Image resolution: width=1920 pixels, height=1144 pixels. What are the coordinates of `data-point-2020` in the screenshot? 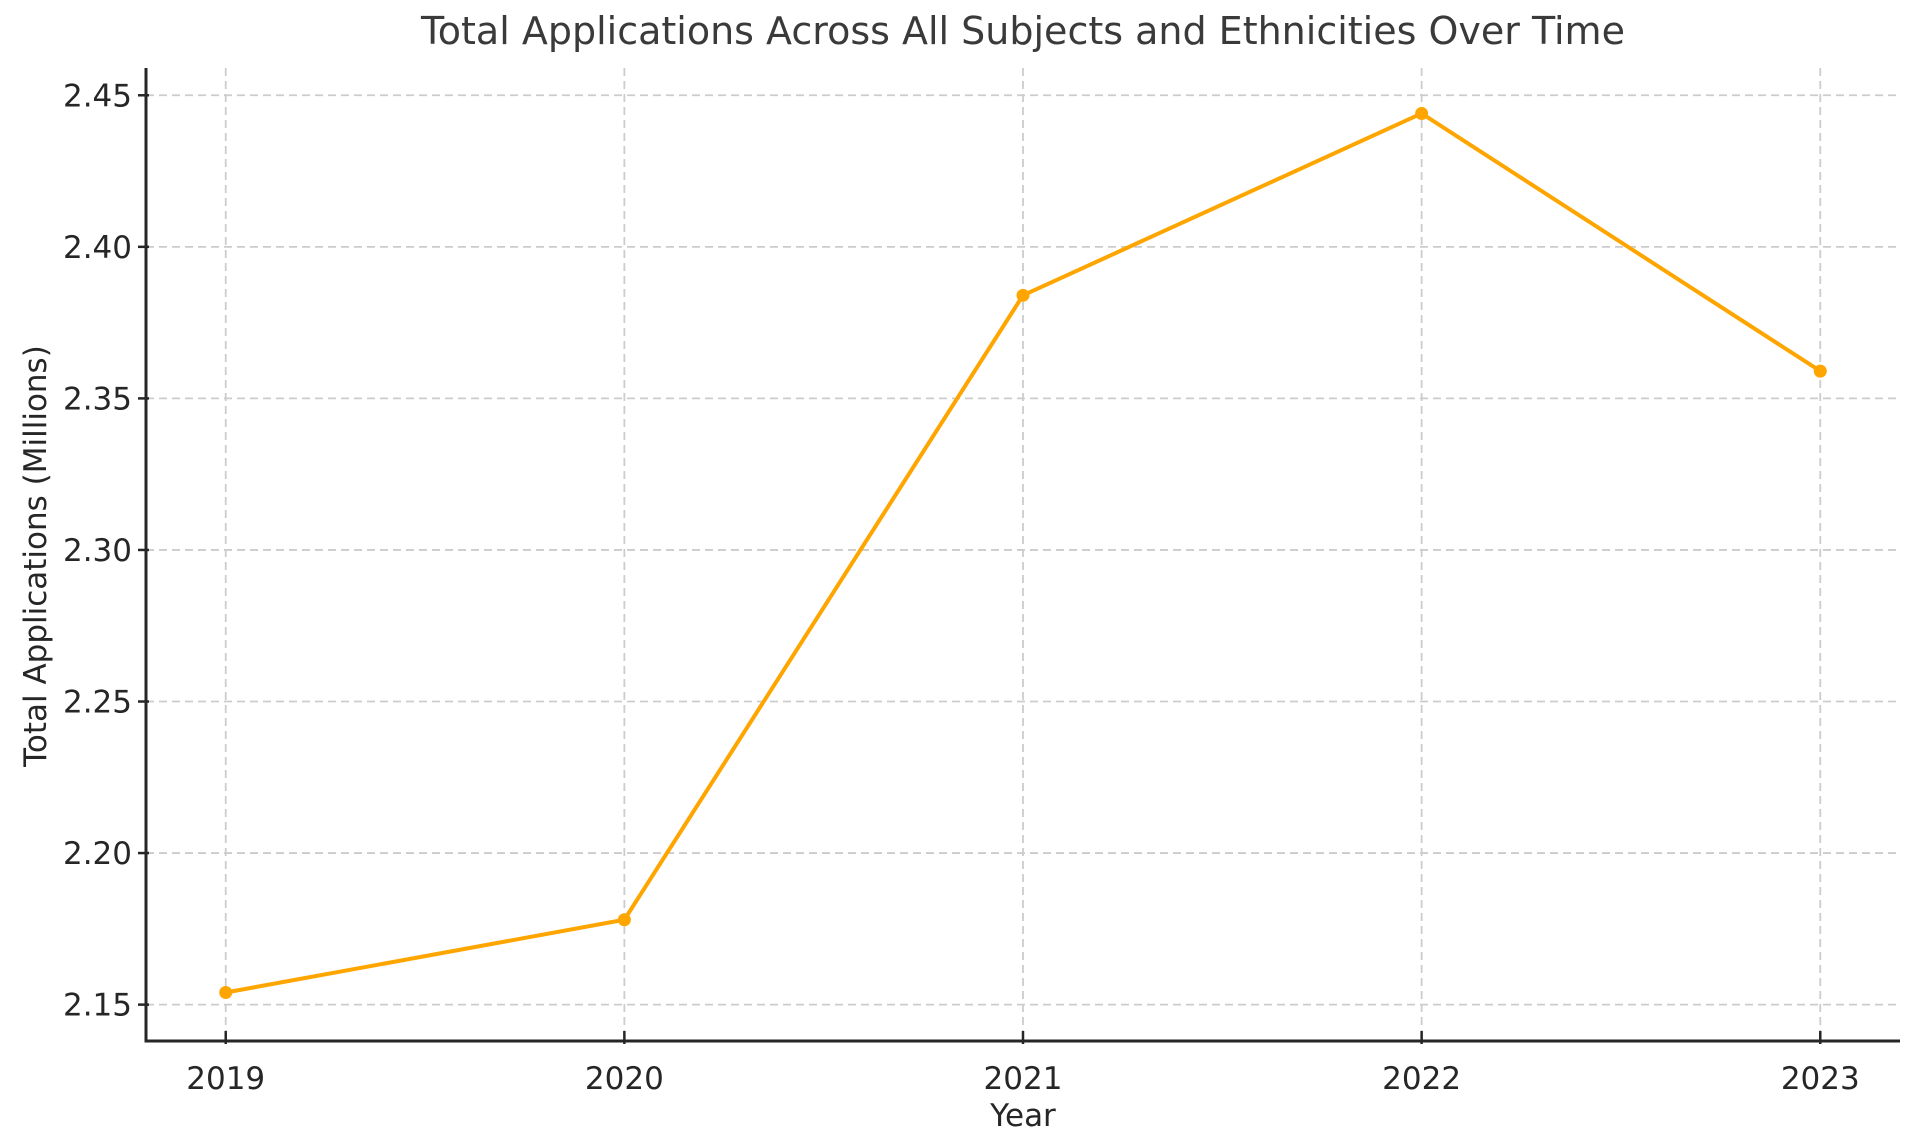 It's located at (624, 920).